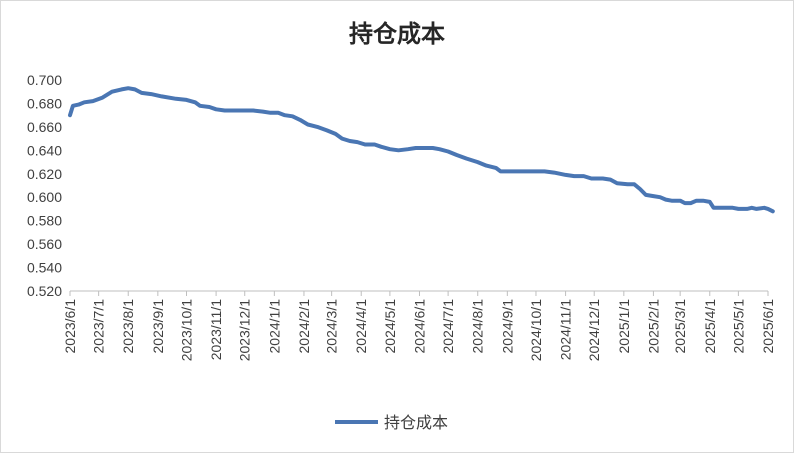  I want to click on x-tick-label: 2023/12/1, so click(245, 330).